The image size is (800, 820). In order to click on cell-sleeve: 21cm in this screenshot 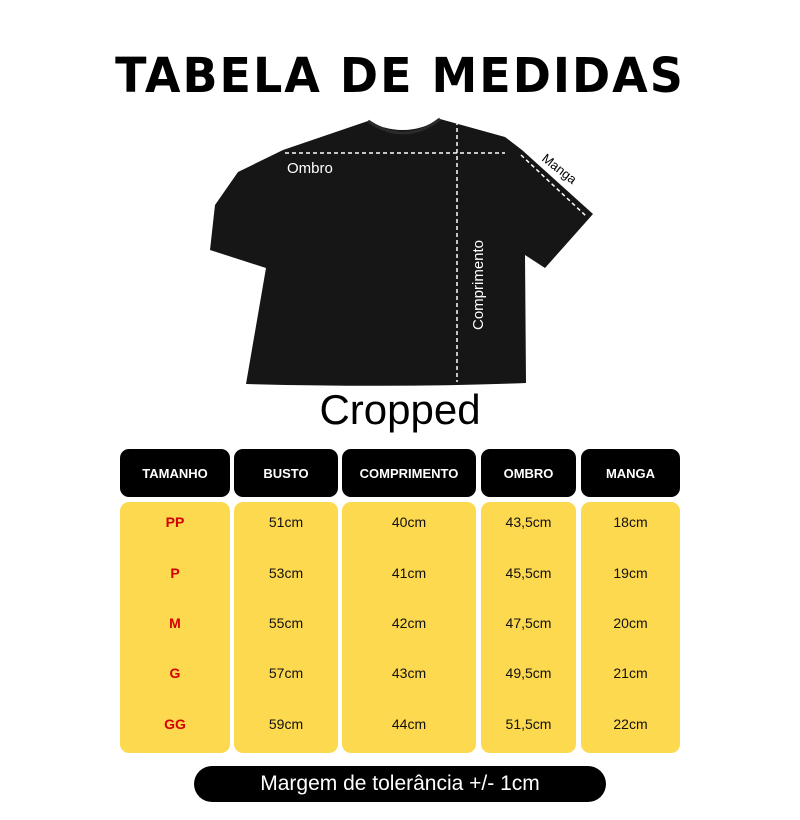, I will do `click(630, 673)`.